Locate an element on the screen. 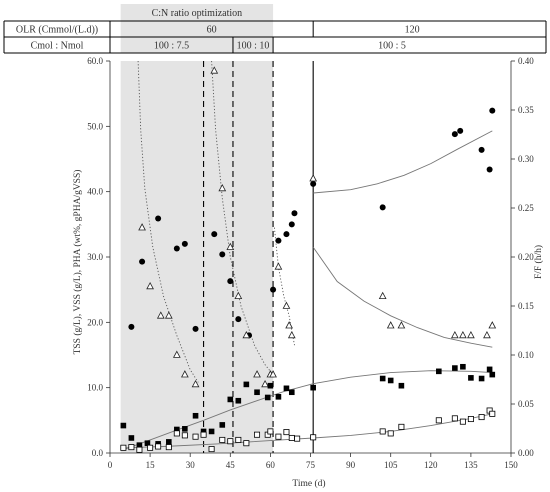  x-axis-label: Time (d) is located at coordinates (308, 483).